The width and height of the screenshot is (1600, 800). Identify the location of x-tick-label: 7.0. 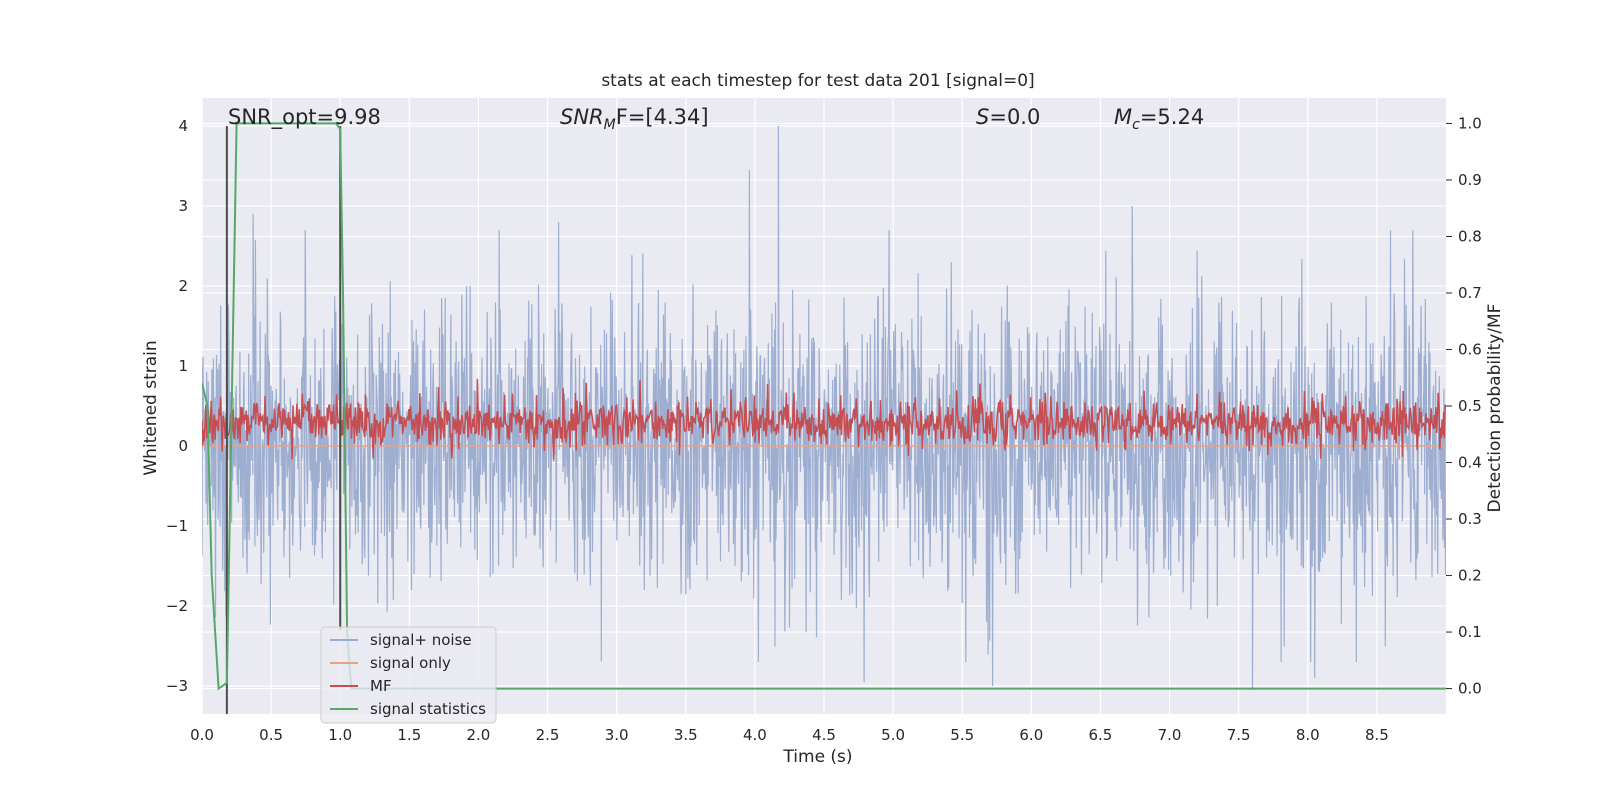
(1170, 735).